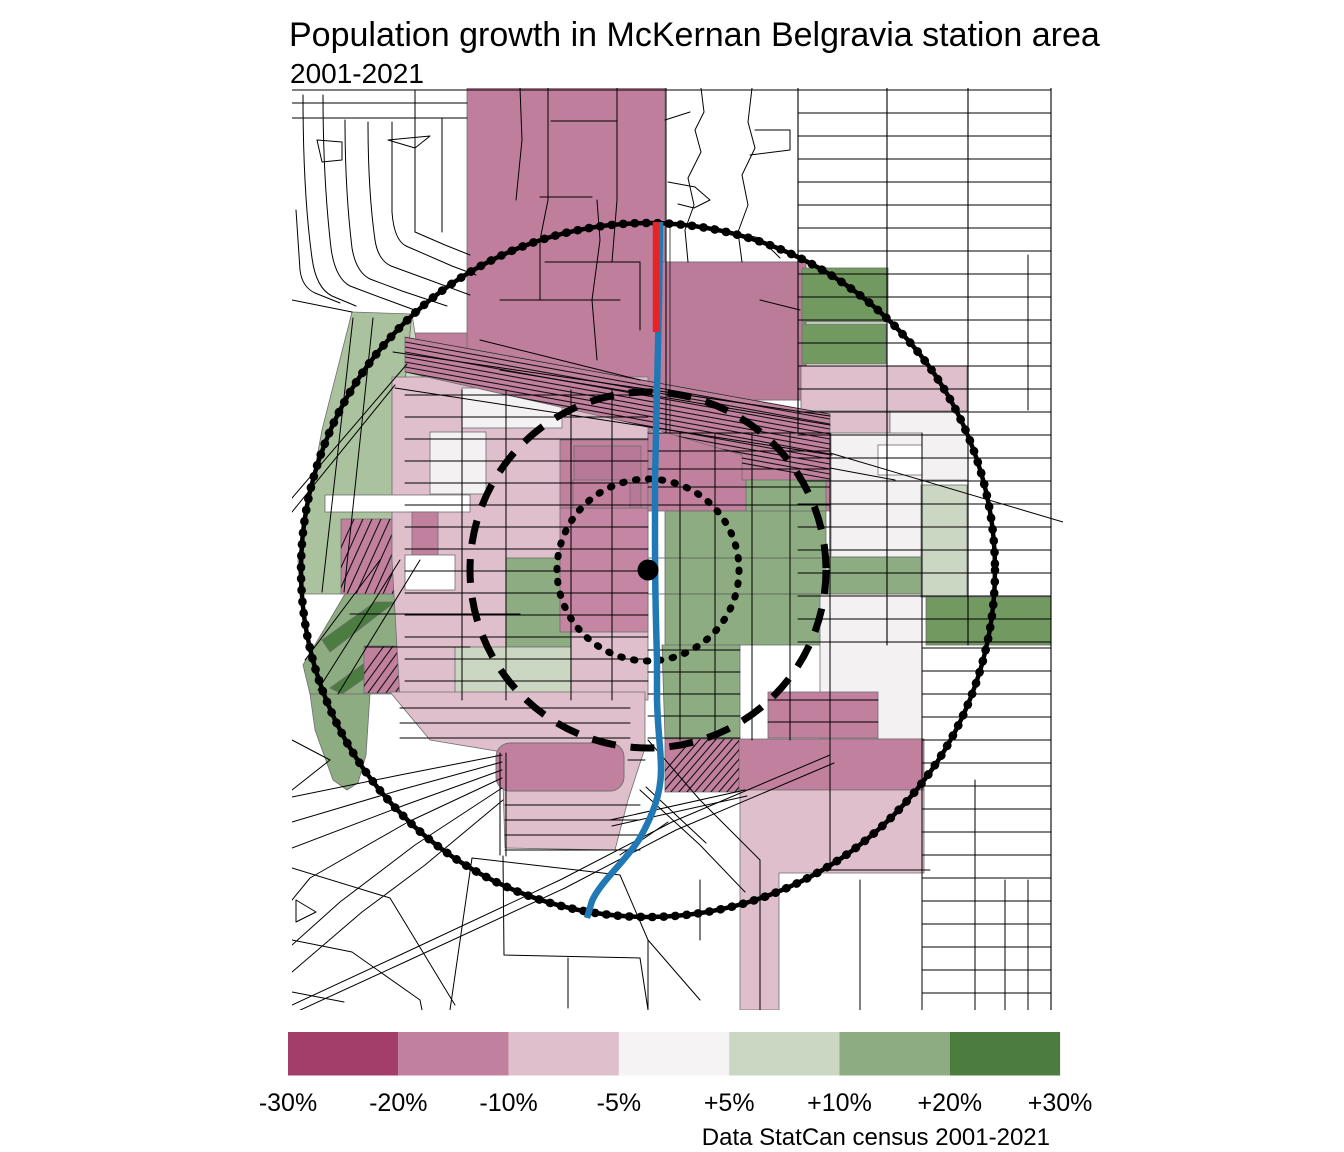 This screenshot has width=1344, height=1152. I want to click on svg-text: +10%, so click(839, 1103).